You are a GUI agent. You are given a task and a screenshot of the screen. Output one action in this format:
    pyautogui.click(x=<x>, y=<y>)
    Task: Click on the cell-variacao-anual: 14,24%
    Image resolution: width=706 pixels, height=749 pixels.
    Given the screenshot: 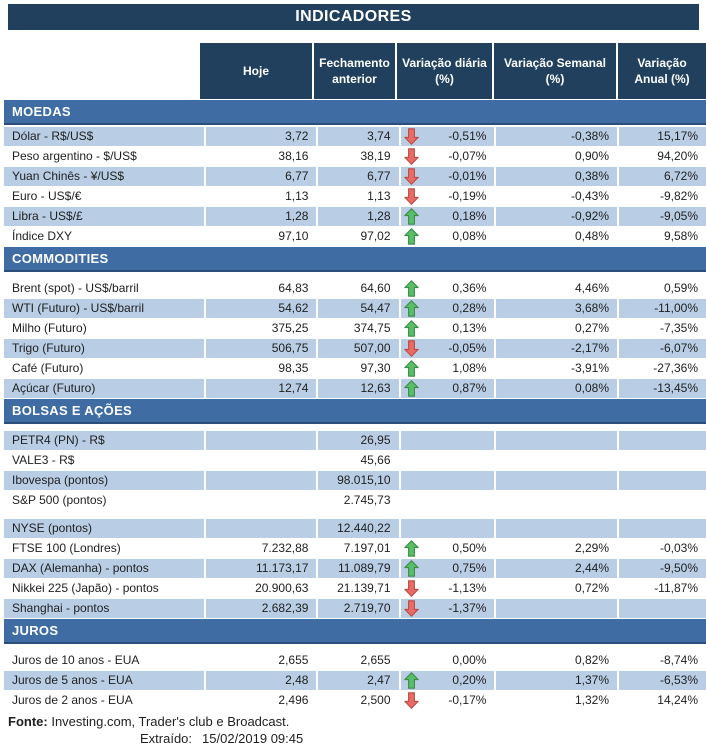 What is the action you would take?
    pyautogui.click(x=662, y=700)
    